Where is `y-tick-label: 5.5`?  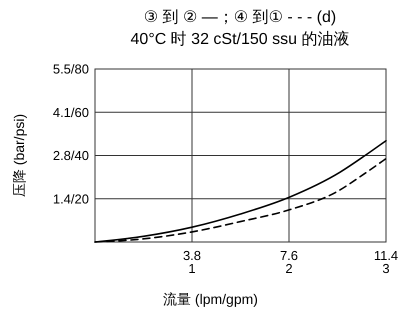 y-tick-label: 5.5 is located at coordinates (61, 69).